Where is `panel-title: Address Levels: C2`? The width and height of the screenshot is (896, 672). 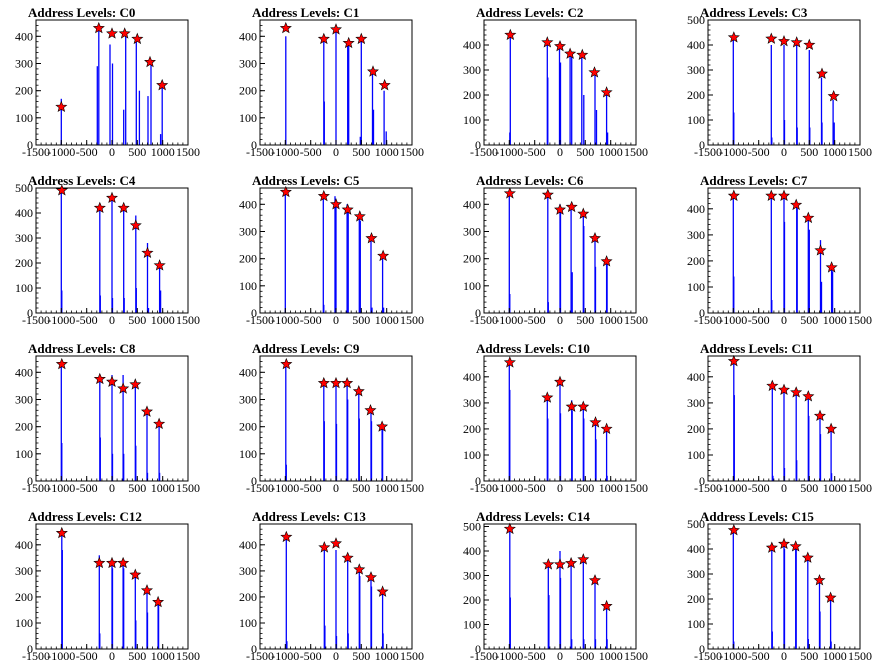 panel-title: Address Levels: C2 is located at coordinates (530, 12).